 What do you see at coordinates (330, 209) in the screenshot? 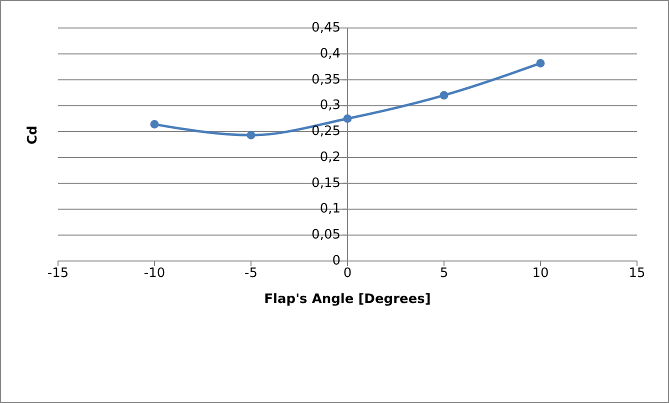
I see `y-tick-label: 0,1` at bounding box center [330, 209].